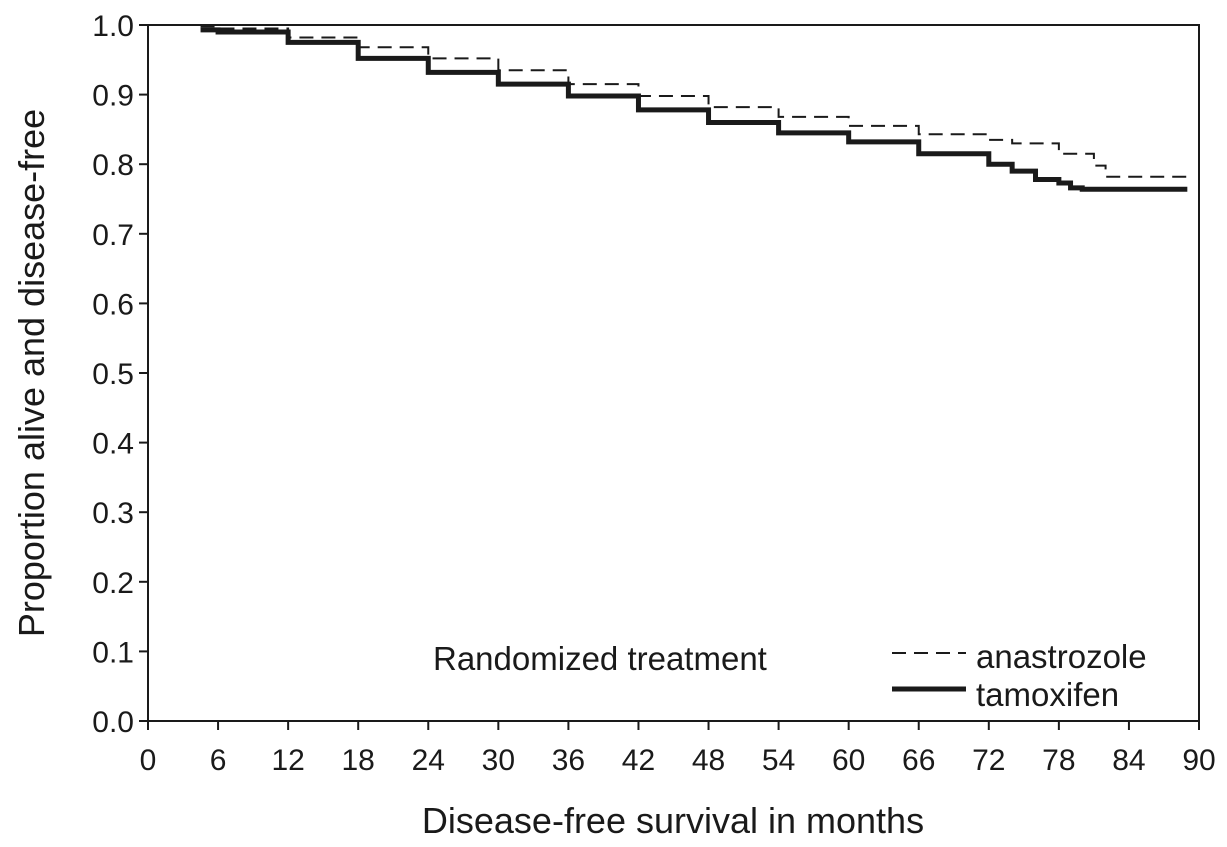 The width and height of the screenshot is (1227, 847). What do you see at coordinates (694, 101) in the screenshot?
I see `series-line-anastrozole` at bounding box center [694, 101].